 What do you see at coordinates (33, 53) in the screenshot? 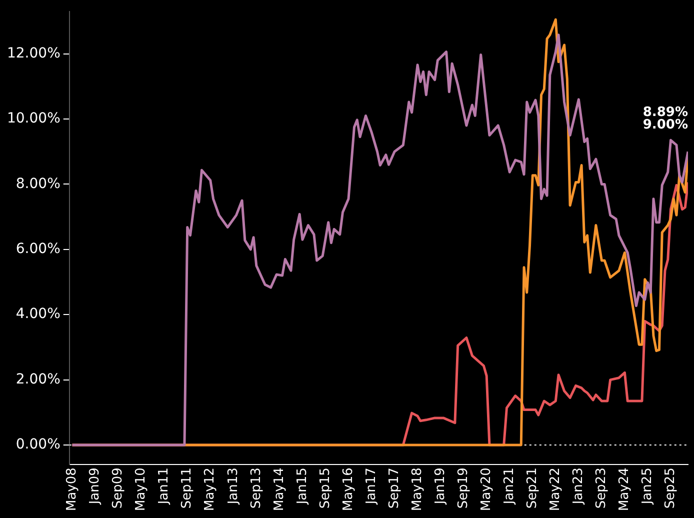
I see `y-tick-label: 12.00%` at bounding box center [33, 53].